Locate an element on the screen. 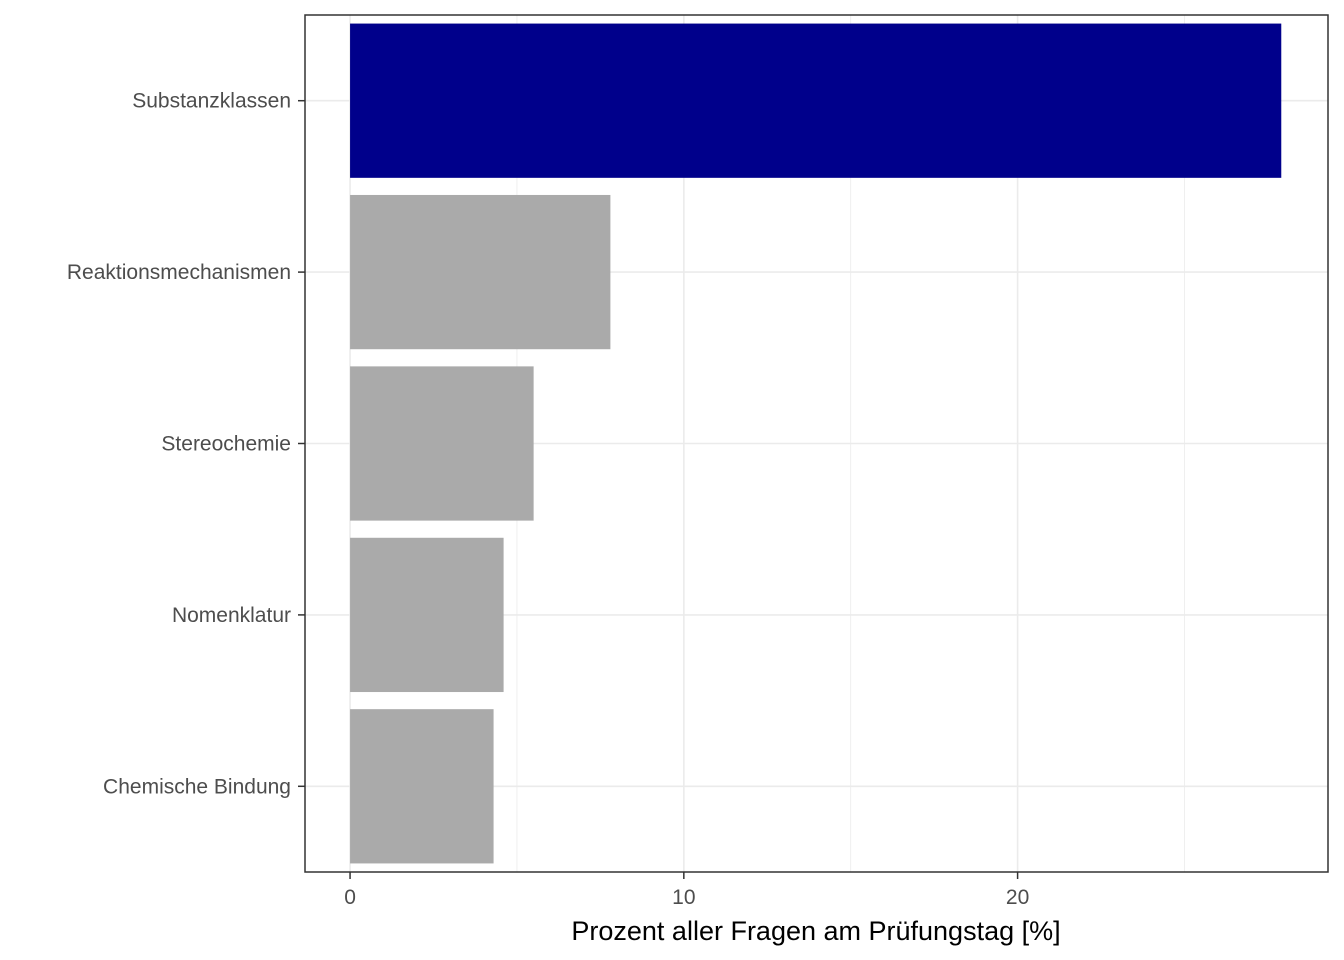 This screenshot has height=960, width=1344. y-tick-label: Chemische Bindung is located at coordinates (197, 786).